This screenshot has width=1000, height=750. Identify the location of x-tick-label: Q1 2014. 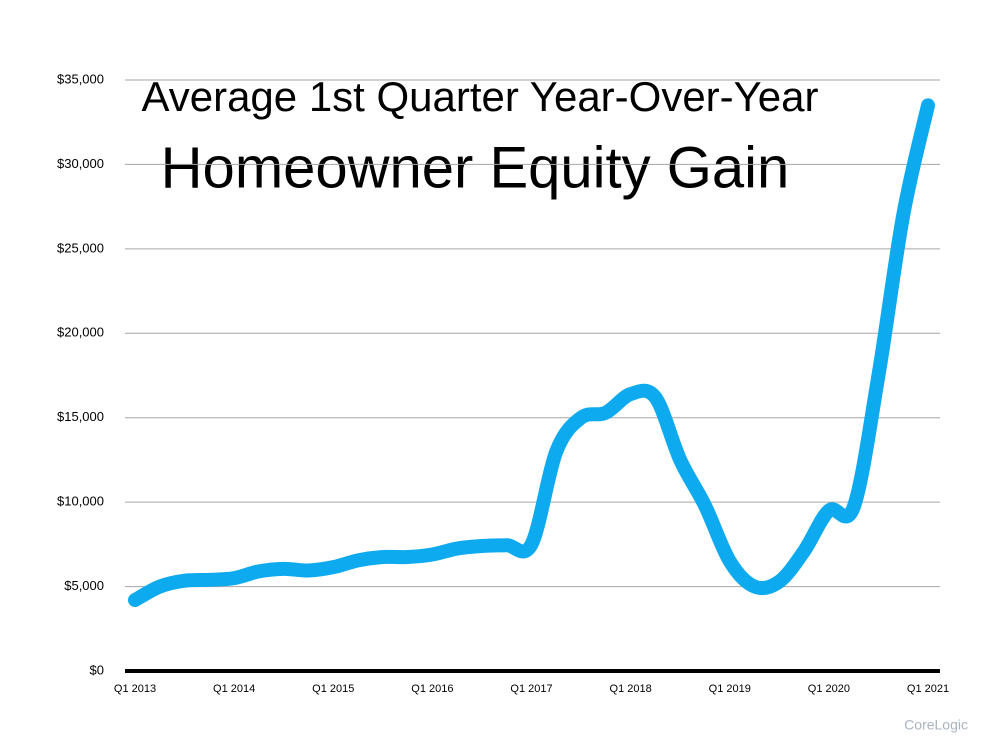
(234, 689).